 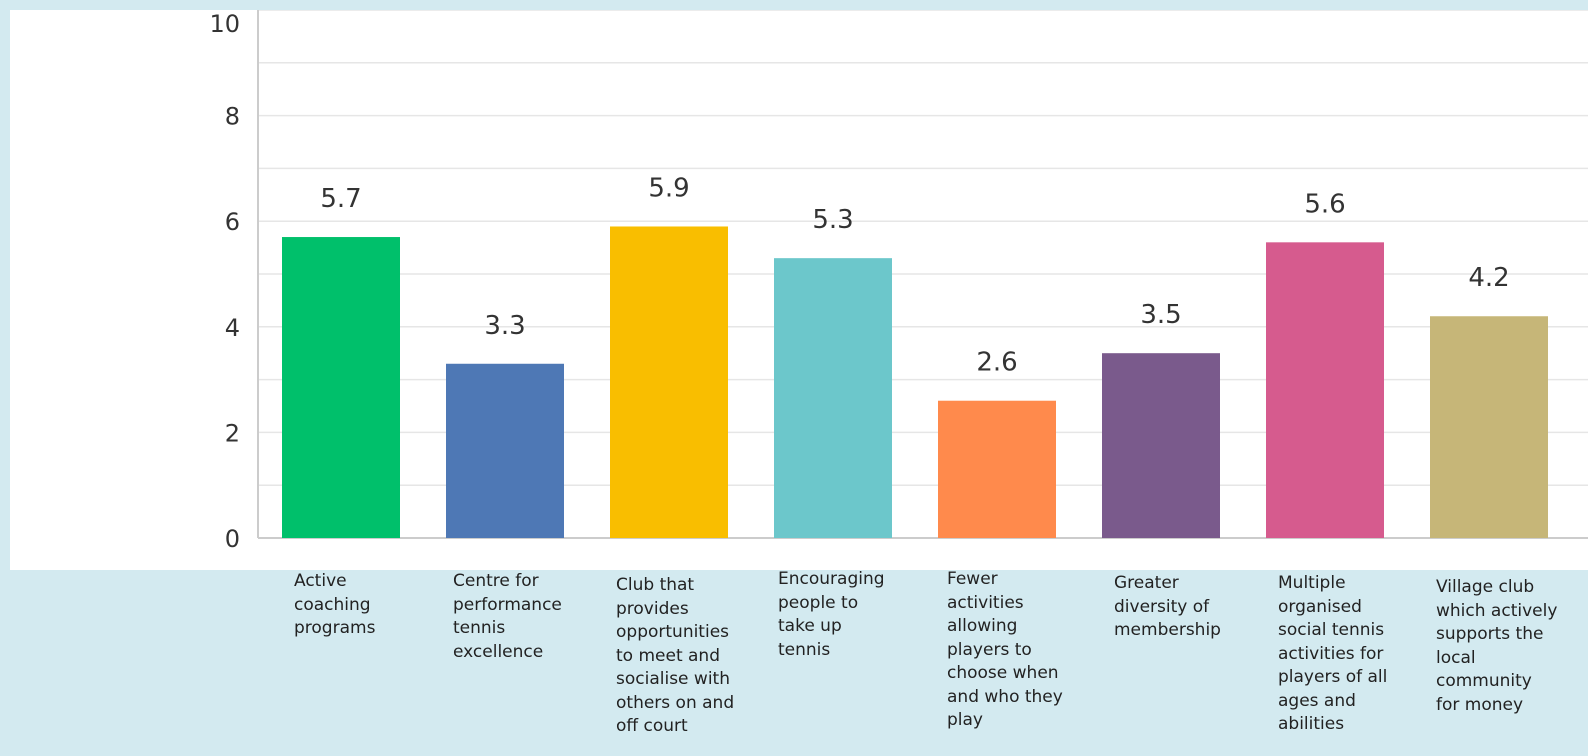 What do you see at coordinates (831, 614) in the screenshot?
I see `x-tick-label: Encouraging people to take up tennis` at bounding box center [831, 614].